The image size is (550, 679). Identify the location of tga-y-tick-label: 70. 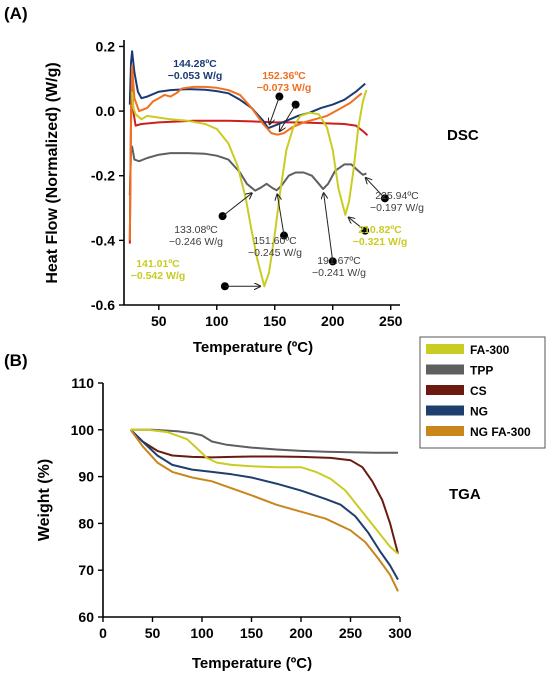
(86, 570).